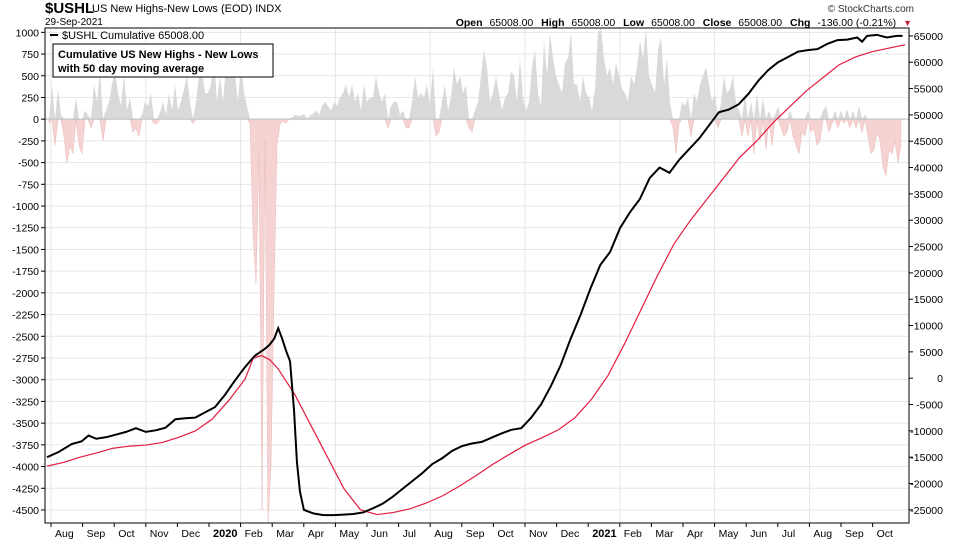 The width and height of the screenshot is (960, 540). Describe the element at coordinates (25, 316) in the screenshot. I see `left-tick-label: -2250` at that location.